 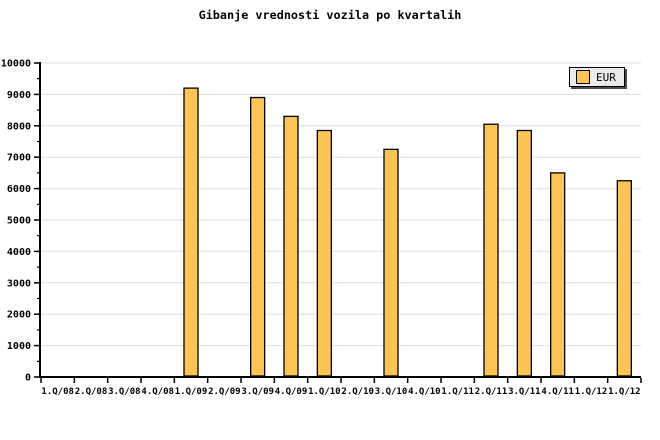 What do you see at coordinates (91, 392) in the screenshot?
I see `x-tick-label: 2.Q/08` at bounding box center [91, 392].